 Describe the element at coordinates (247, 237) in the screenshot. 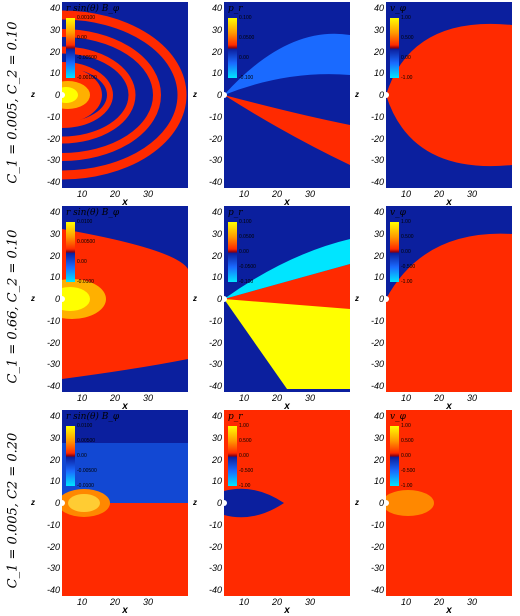

I see `colorbar-tick-label: 0.0500` at that location.